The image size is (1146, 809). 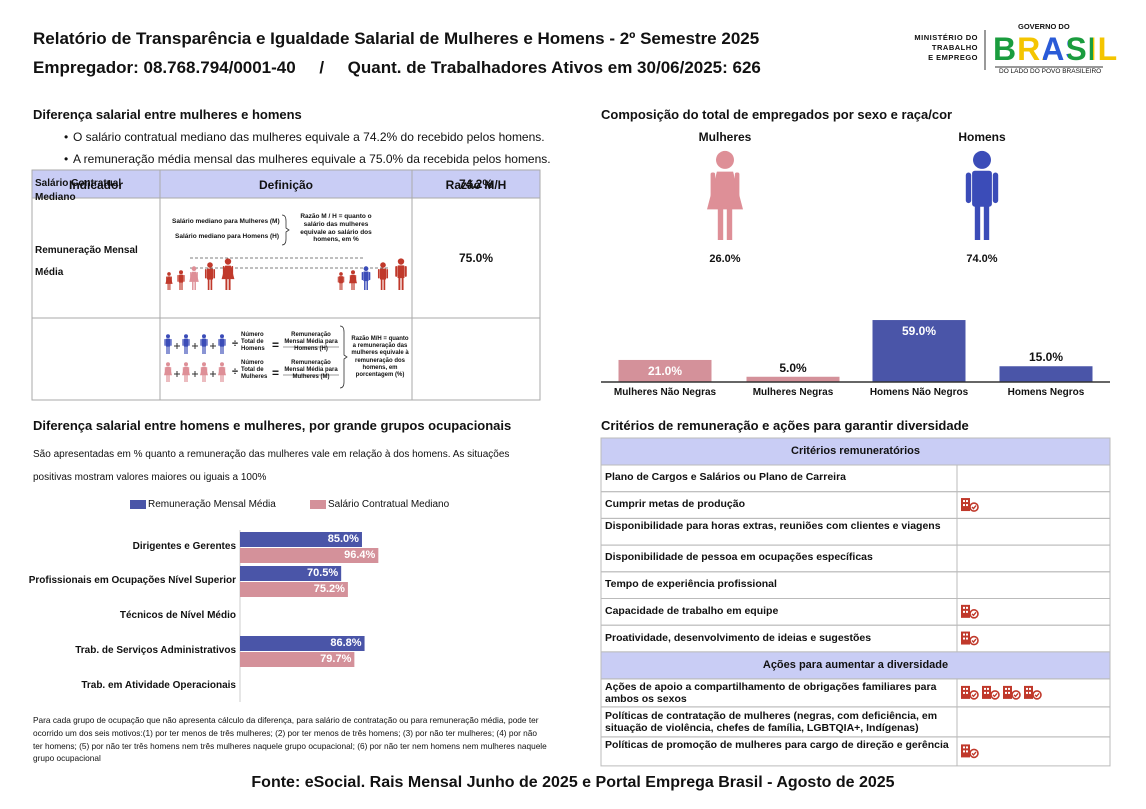 What do you see at coordinates (953, 57) in the screenshot?
I see `ministry-logo-text: E EMPREGO` at bounding box center [953, 57].